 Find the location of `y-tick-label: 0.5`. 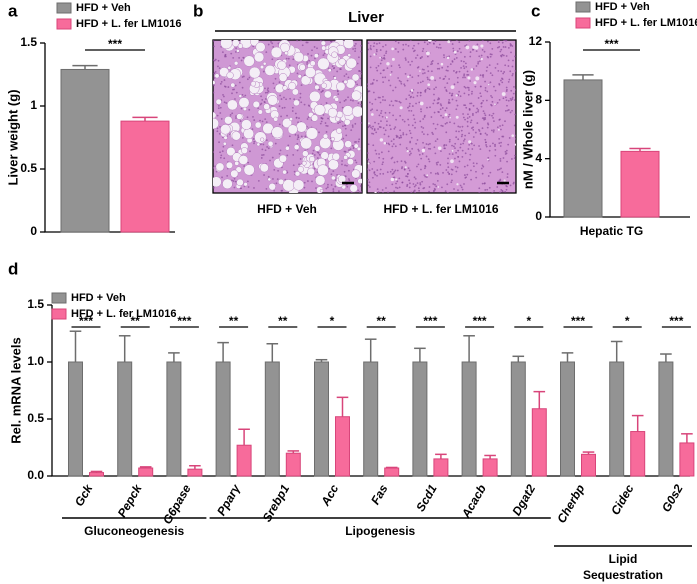

y-tick-label: 0.5 is located at coordinates (35, 418).